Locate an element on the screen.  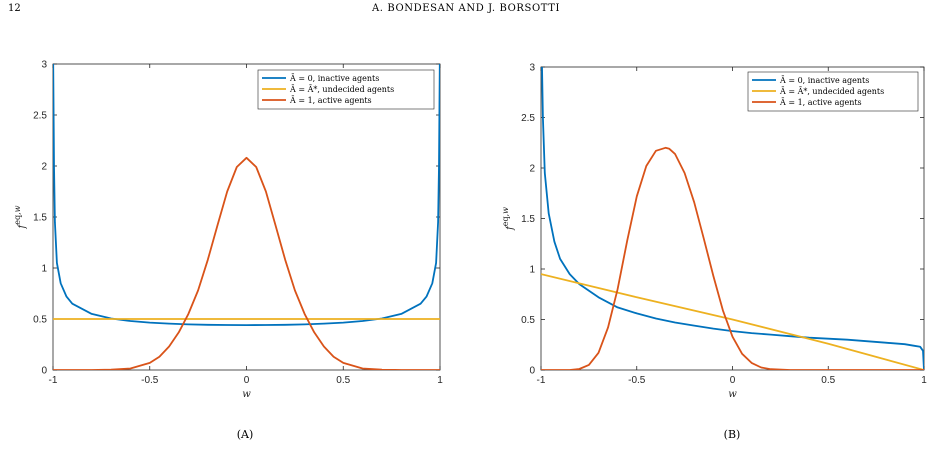
running-head: A. BONDESAN AND J. BORSOTTI is located at coordinates (466, 8).